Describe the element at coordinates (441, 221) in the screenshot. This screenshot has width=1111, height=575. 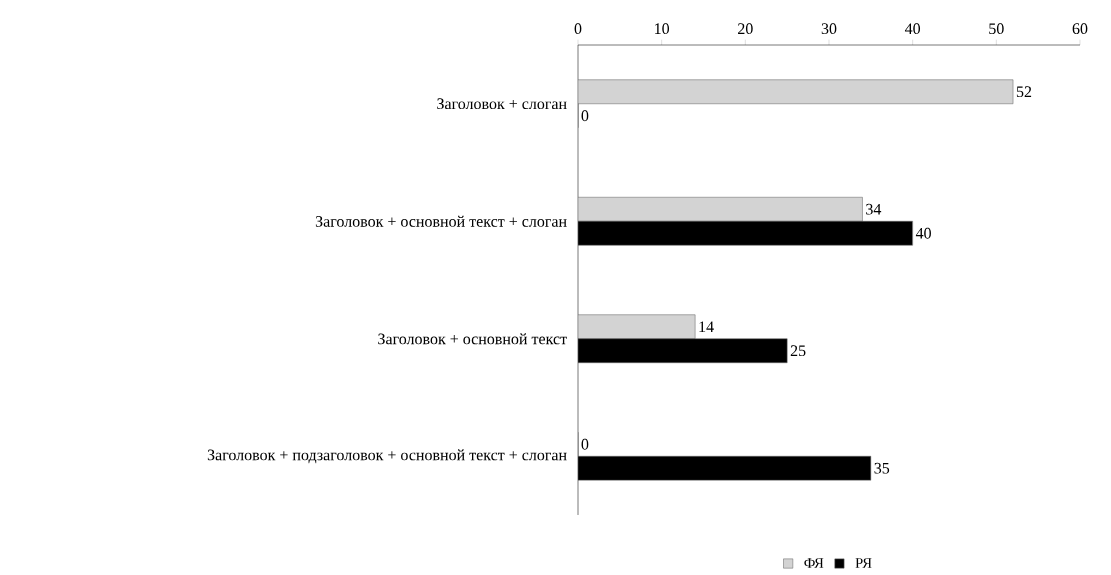
I see `y-tick-label: Заголовок + основной текст + слоган` at that location.